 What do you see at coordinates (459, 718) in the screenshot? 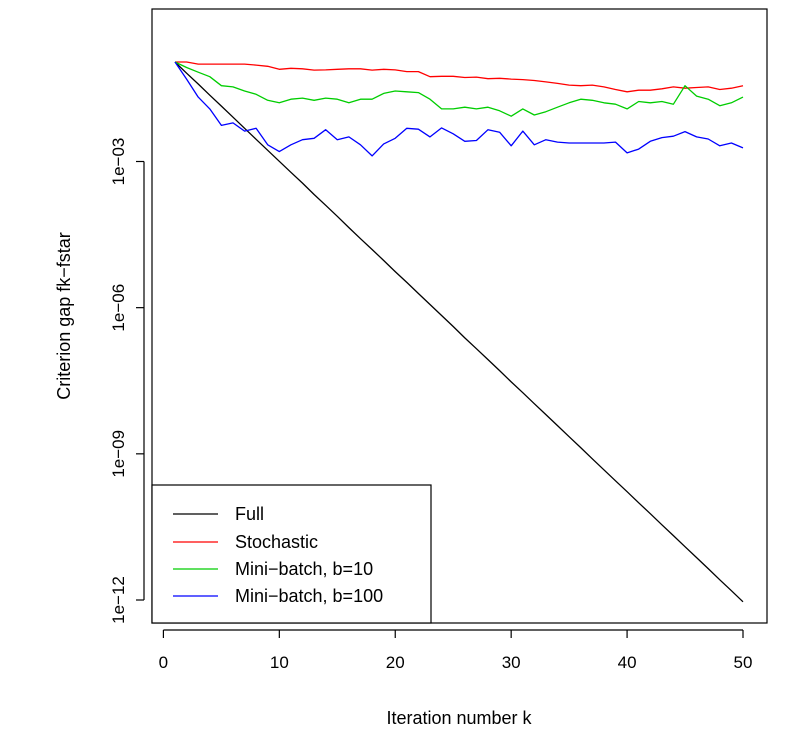
I see `x-axis-title: Iteration number k` at bounding box center [459, 718].